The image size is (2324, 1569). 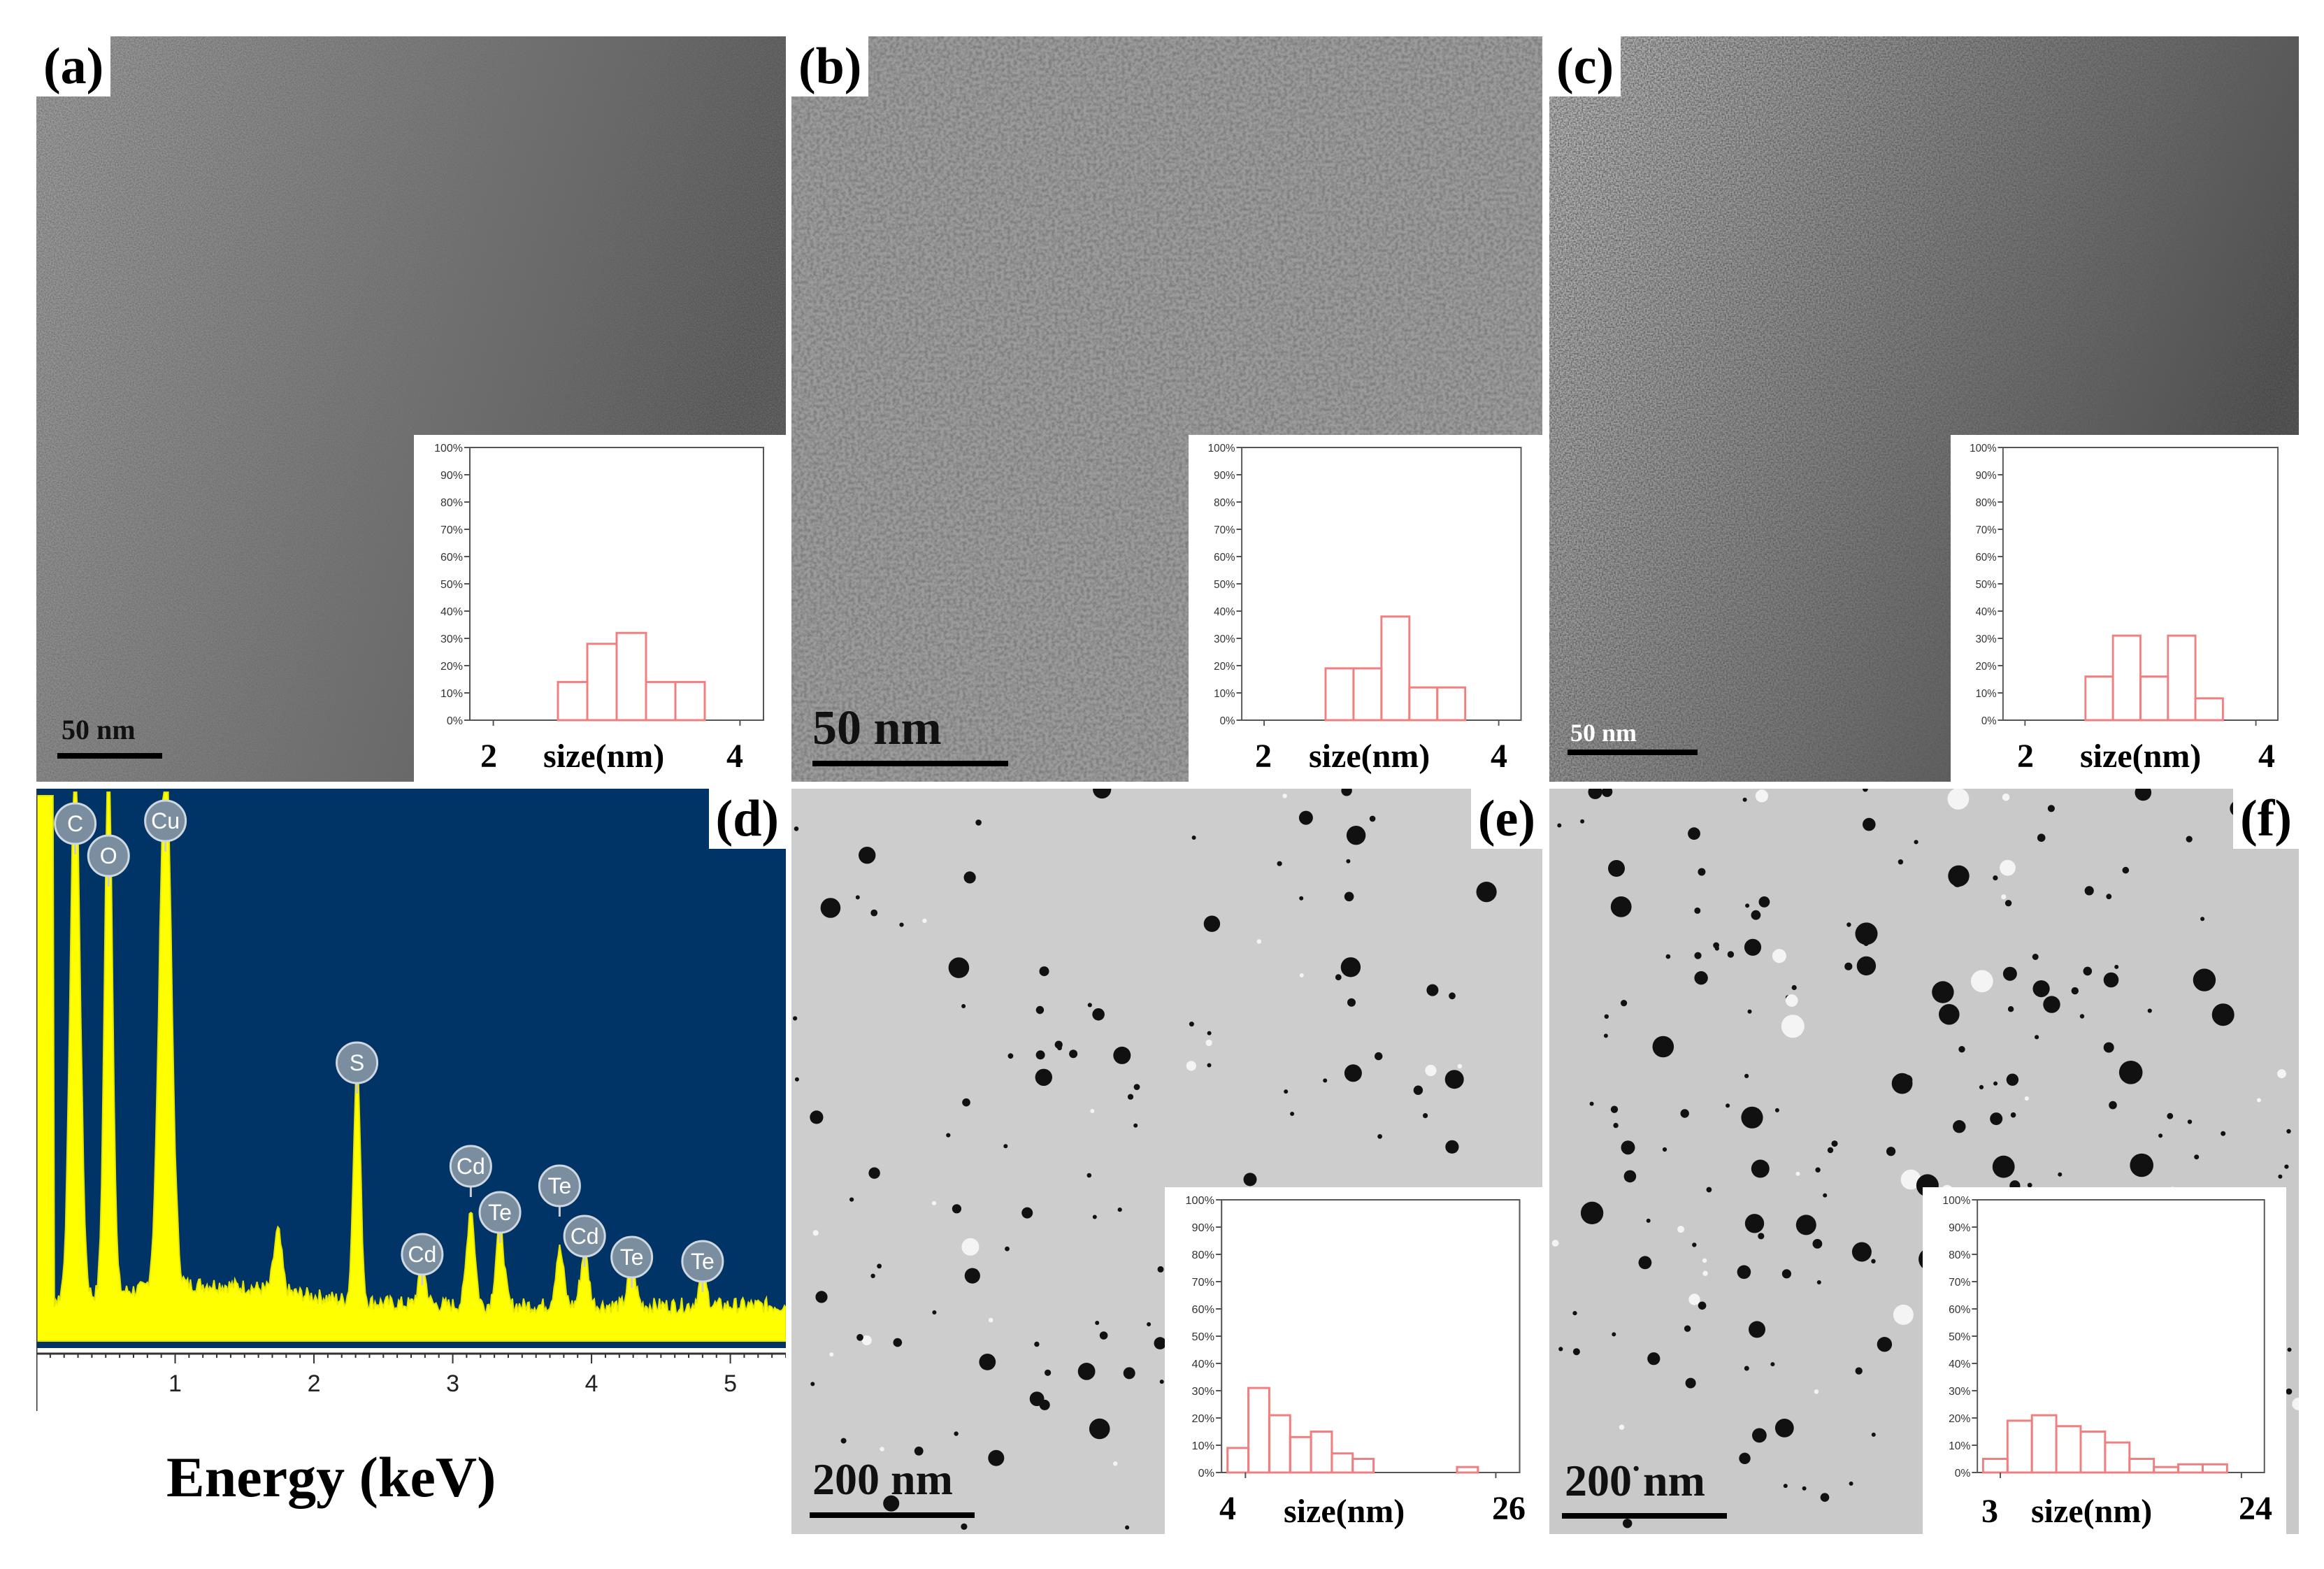 I want to click on hist-c-ytick-label: 0%, so click(x=1989, y=721).